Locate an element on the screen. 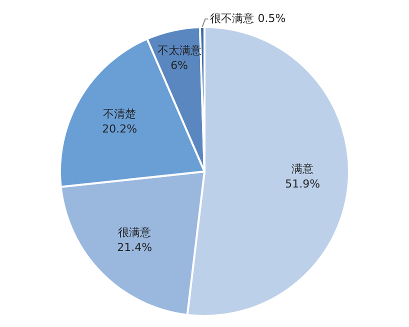 The height and width of the screenshot is (327, 409). data-label: 51.9% is located at coordinates (302, 184).